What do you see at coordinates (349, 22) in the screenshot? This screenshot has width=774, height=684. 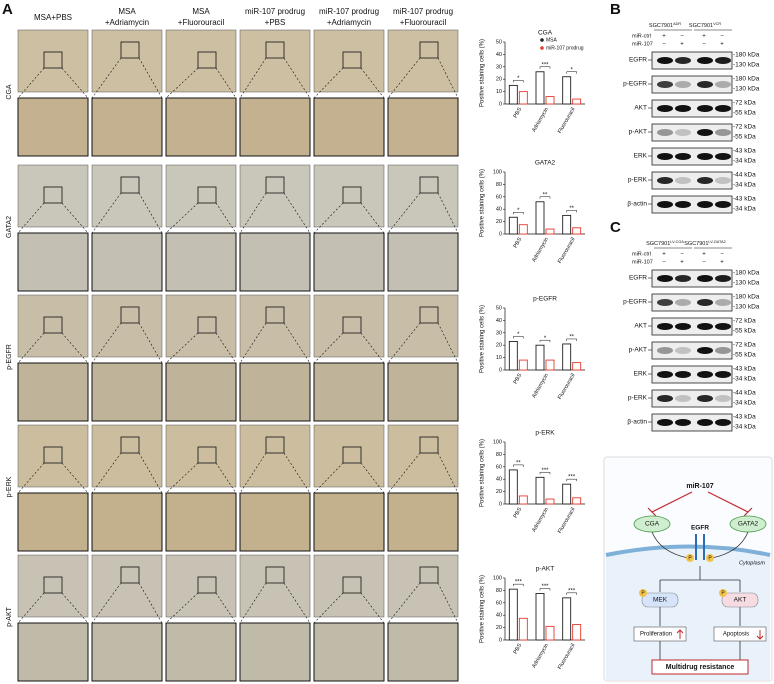 I see `column-header: +Adriamycin` at bounding box center [349, 22].